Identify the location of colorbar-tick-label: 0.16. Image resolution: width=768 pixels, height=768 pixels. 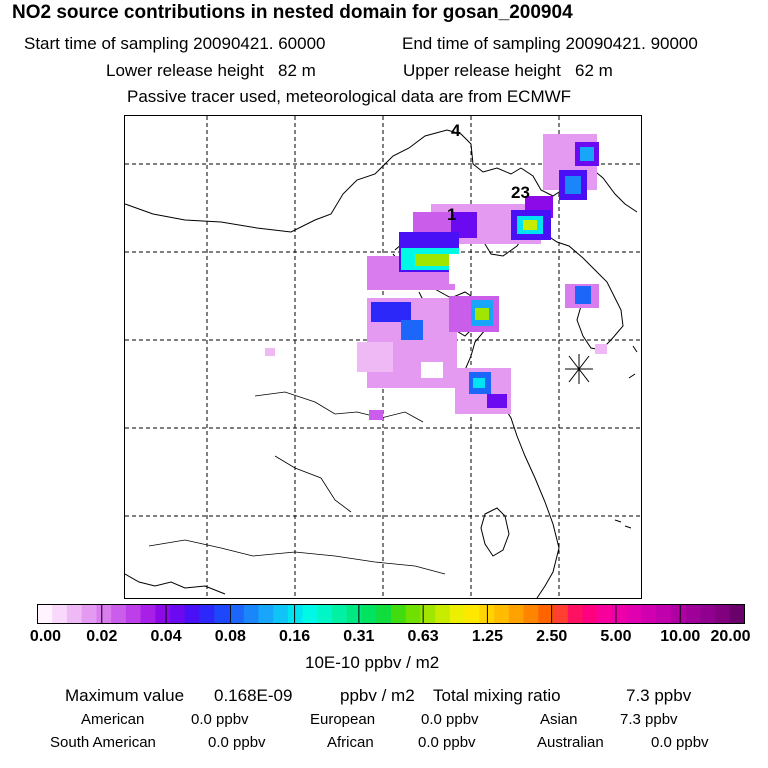
(295, 636).